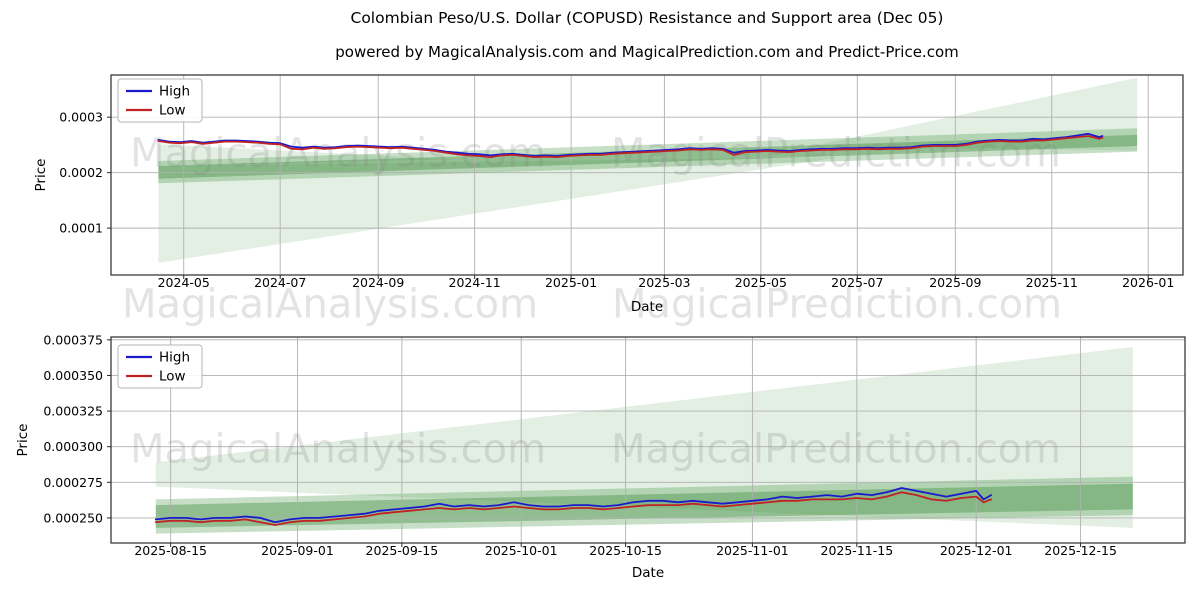 Image resolution: width=1200 pixels, height=600 pixels. I want to click on band-channel-wide, so click(648, 156).